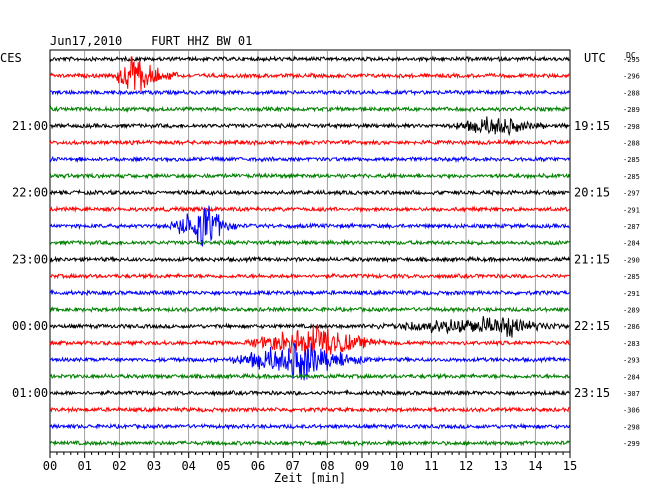 The image size is (650, 494). I want to click on left-hour-label: 21:00, so click(30, 126).